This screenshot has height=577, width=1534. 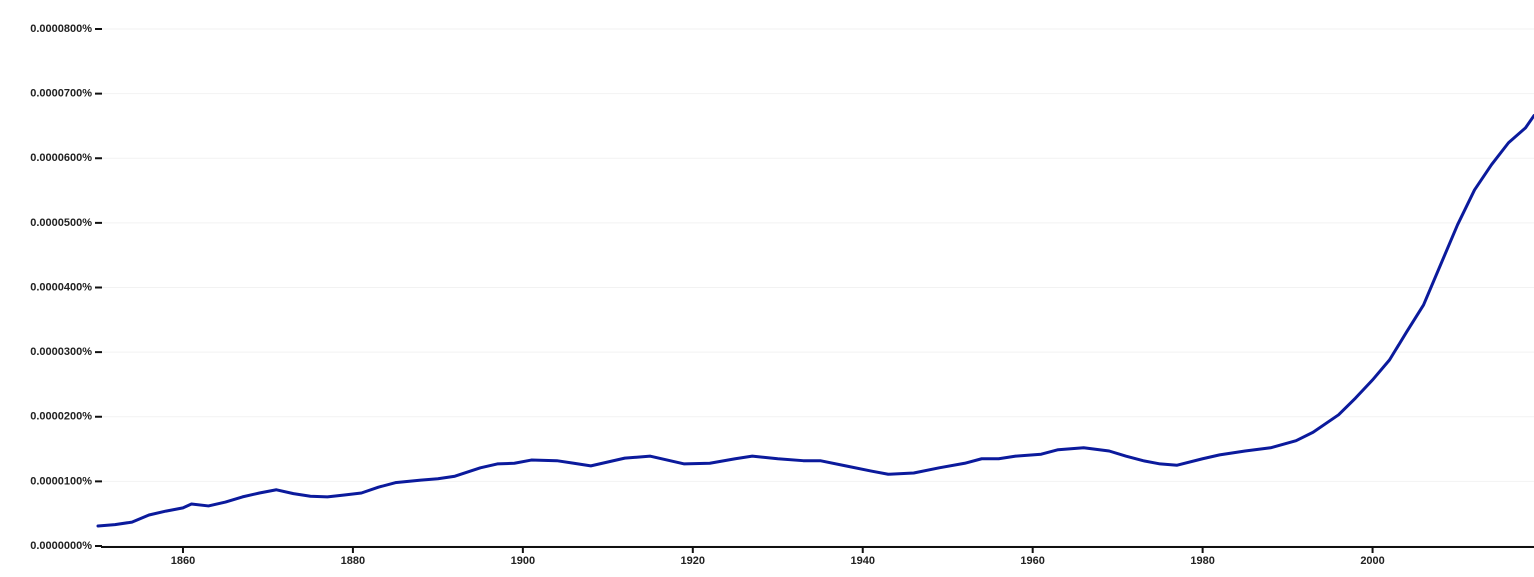 I want to click on x-tick-label: 1960, so click(x=1032, y=561).